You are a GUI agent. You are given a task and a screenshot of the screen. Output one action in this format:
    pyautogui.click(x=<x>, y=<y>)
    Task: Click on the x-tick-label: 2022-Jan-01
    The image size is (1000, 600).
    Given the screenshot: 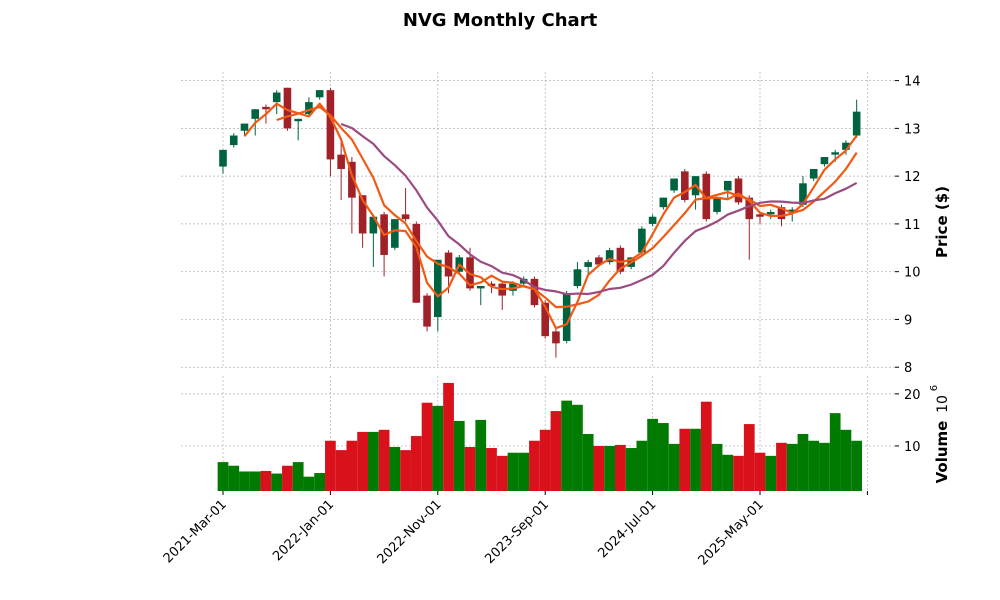 What is the action you would take?
    pyautogui.click(x=303, y=530)
    